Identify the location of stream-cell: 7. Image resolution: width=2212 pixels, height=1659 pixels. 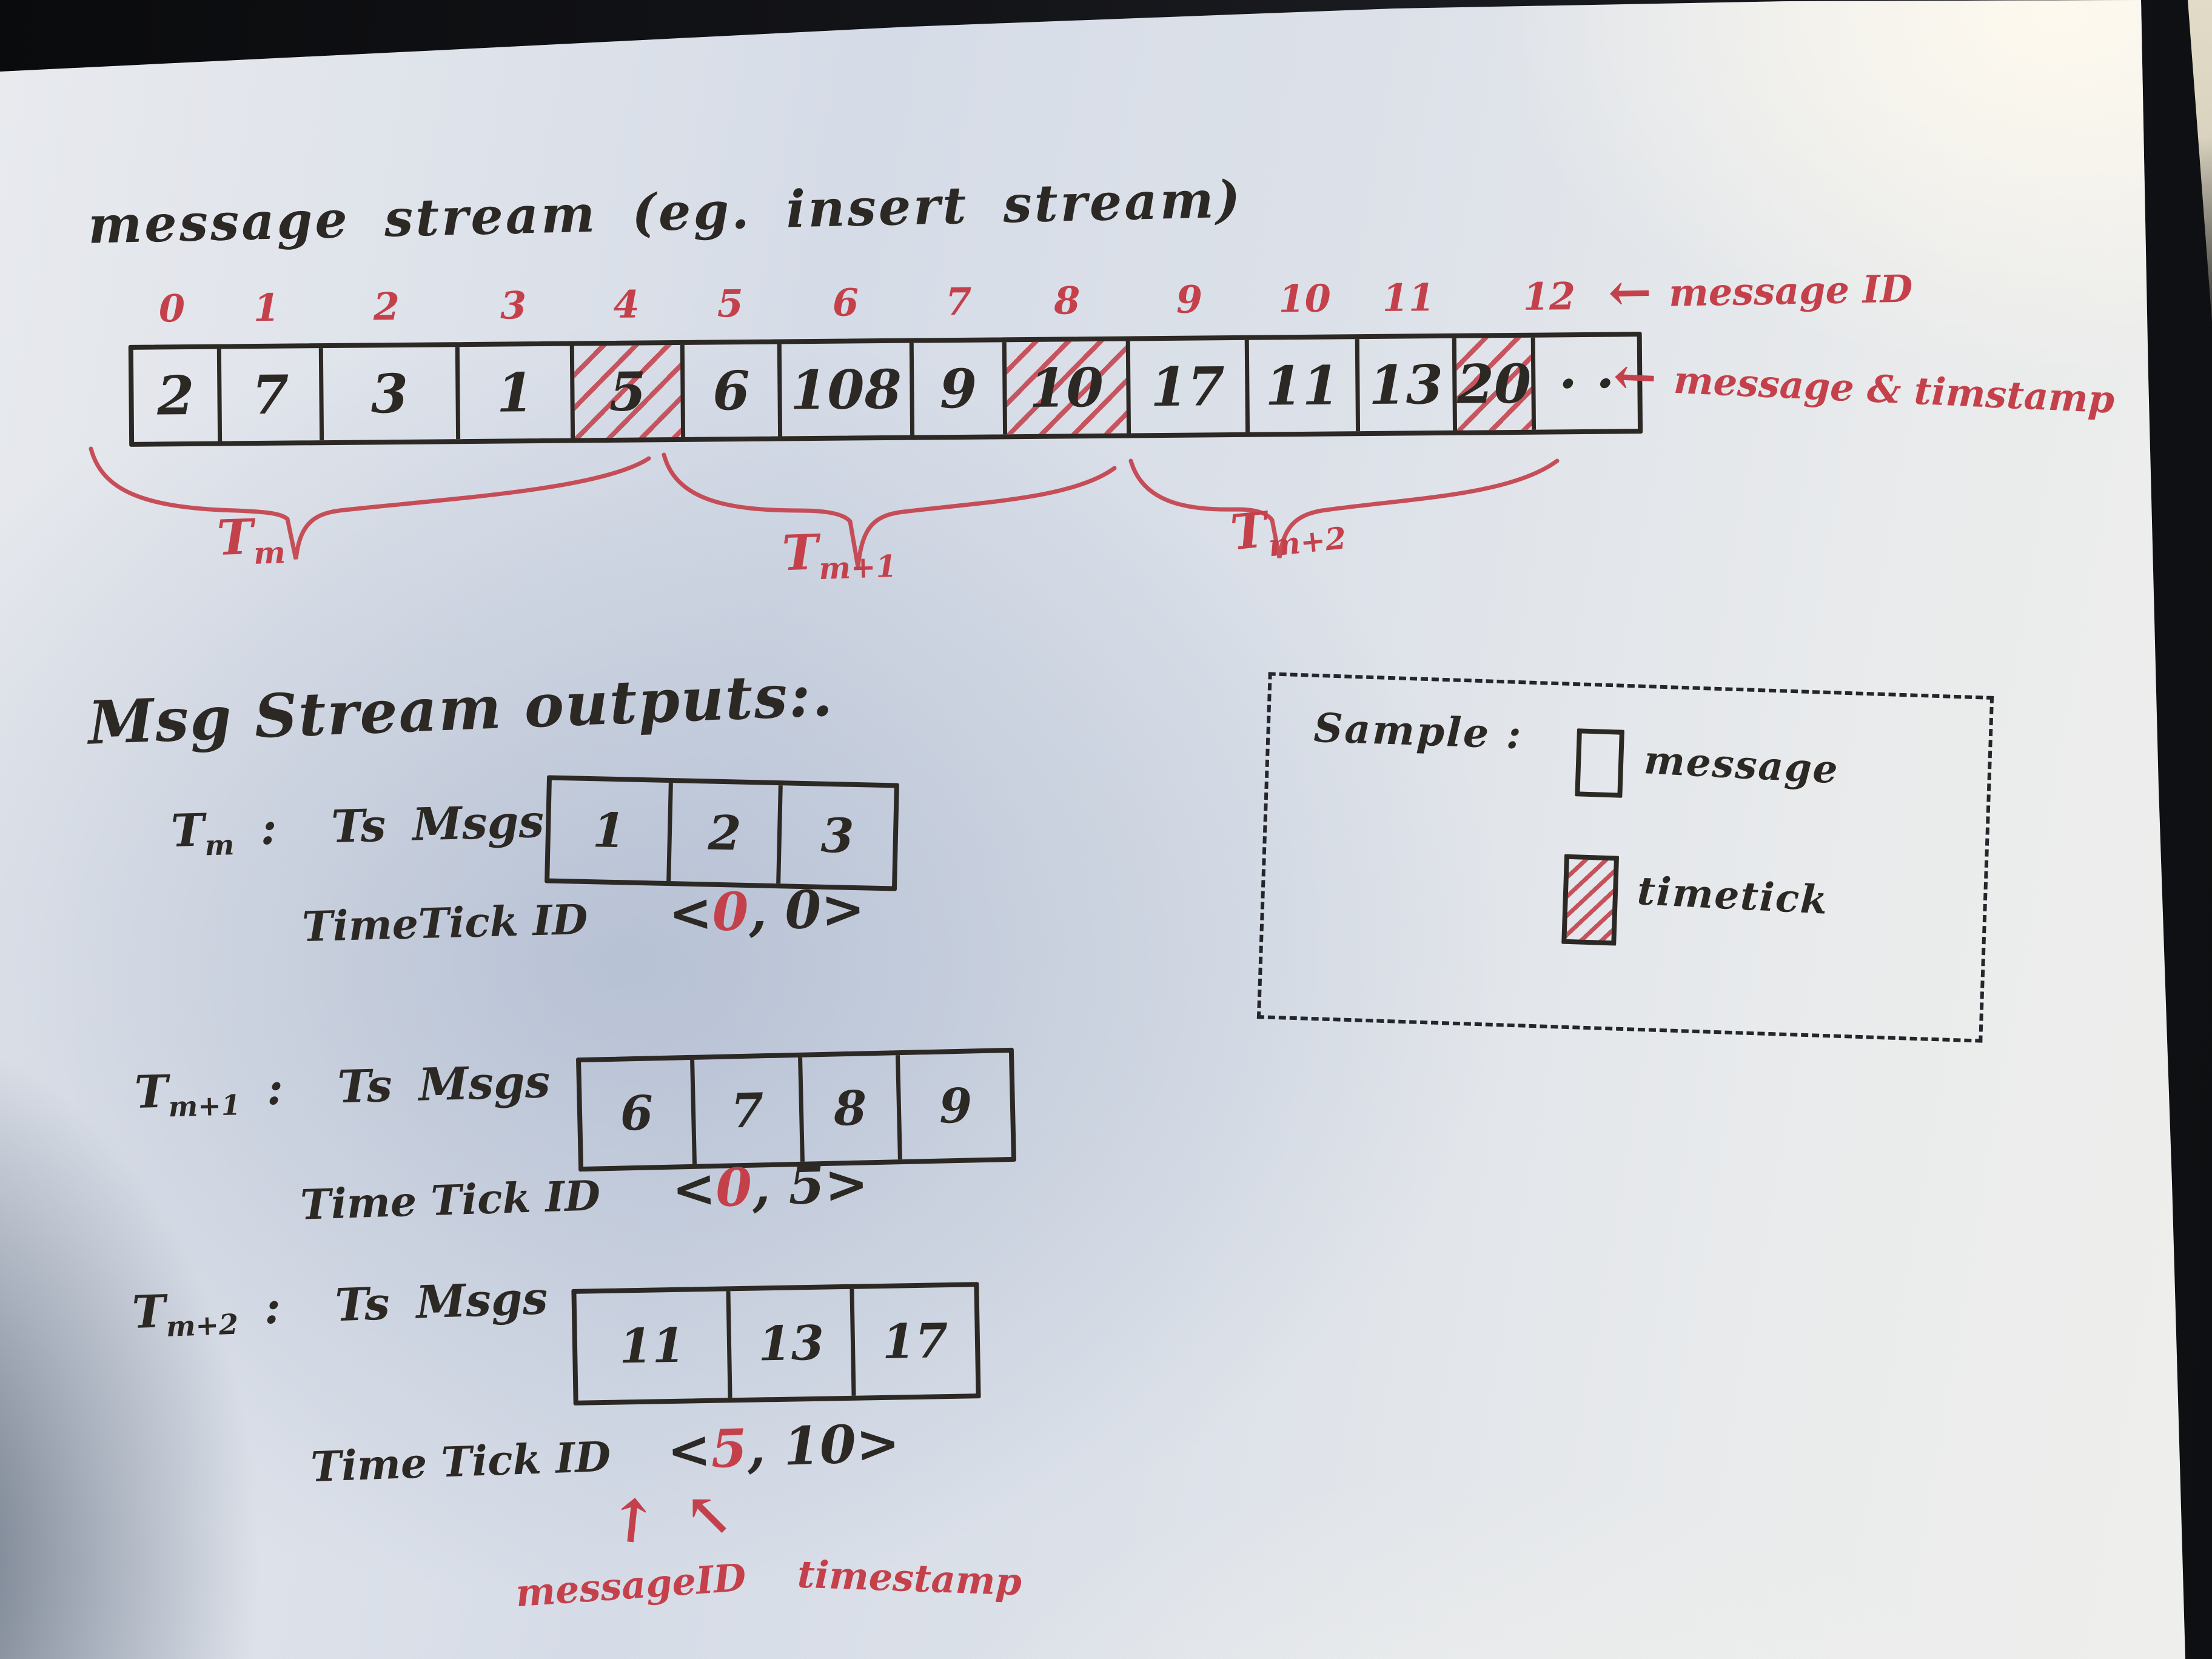
(268, 395).